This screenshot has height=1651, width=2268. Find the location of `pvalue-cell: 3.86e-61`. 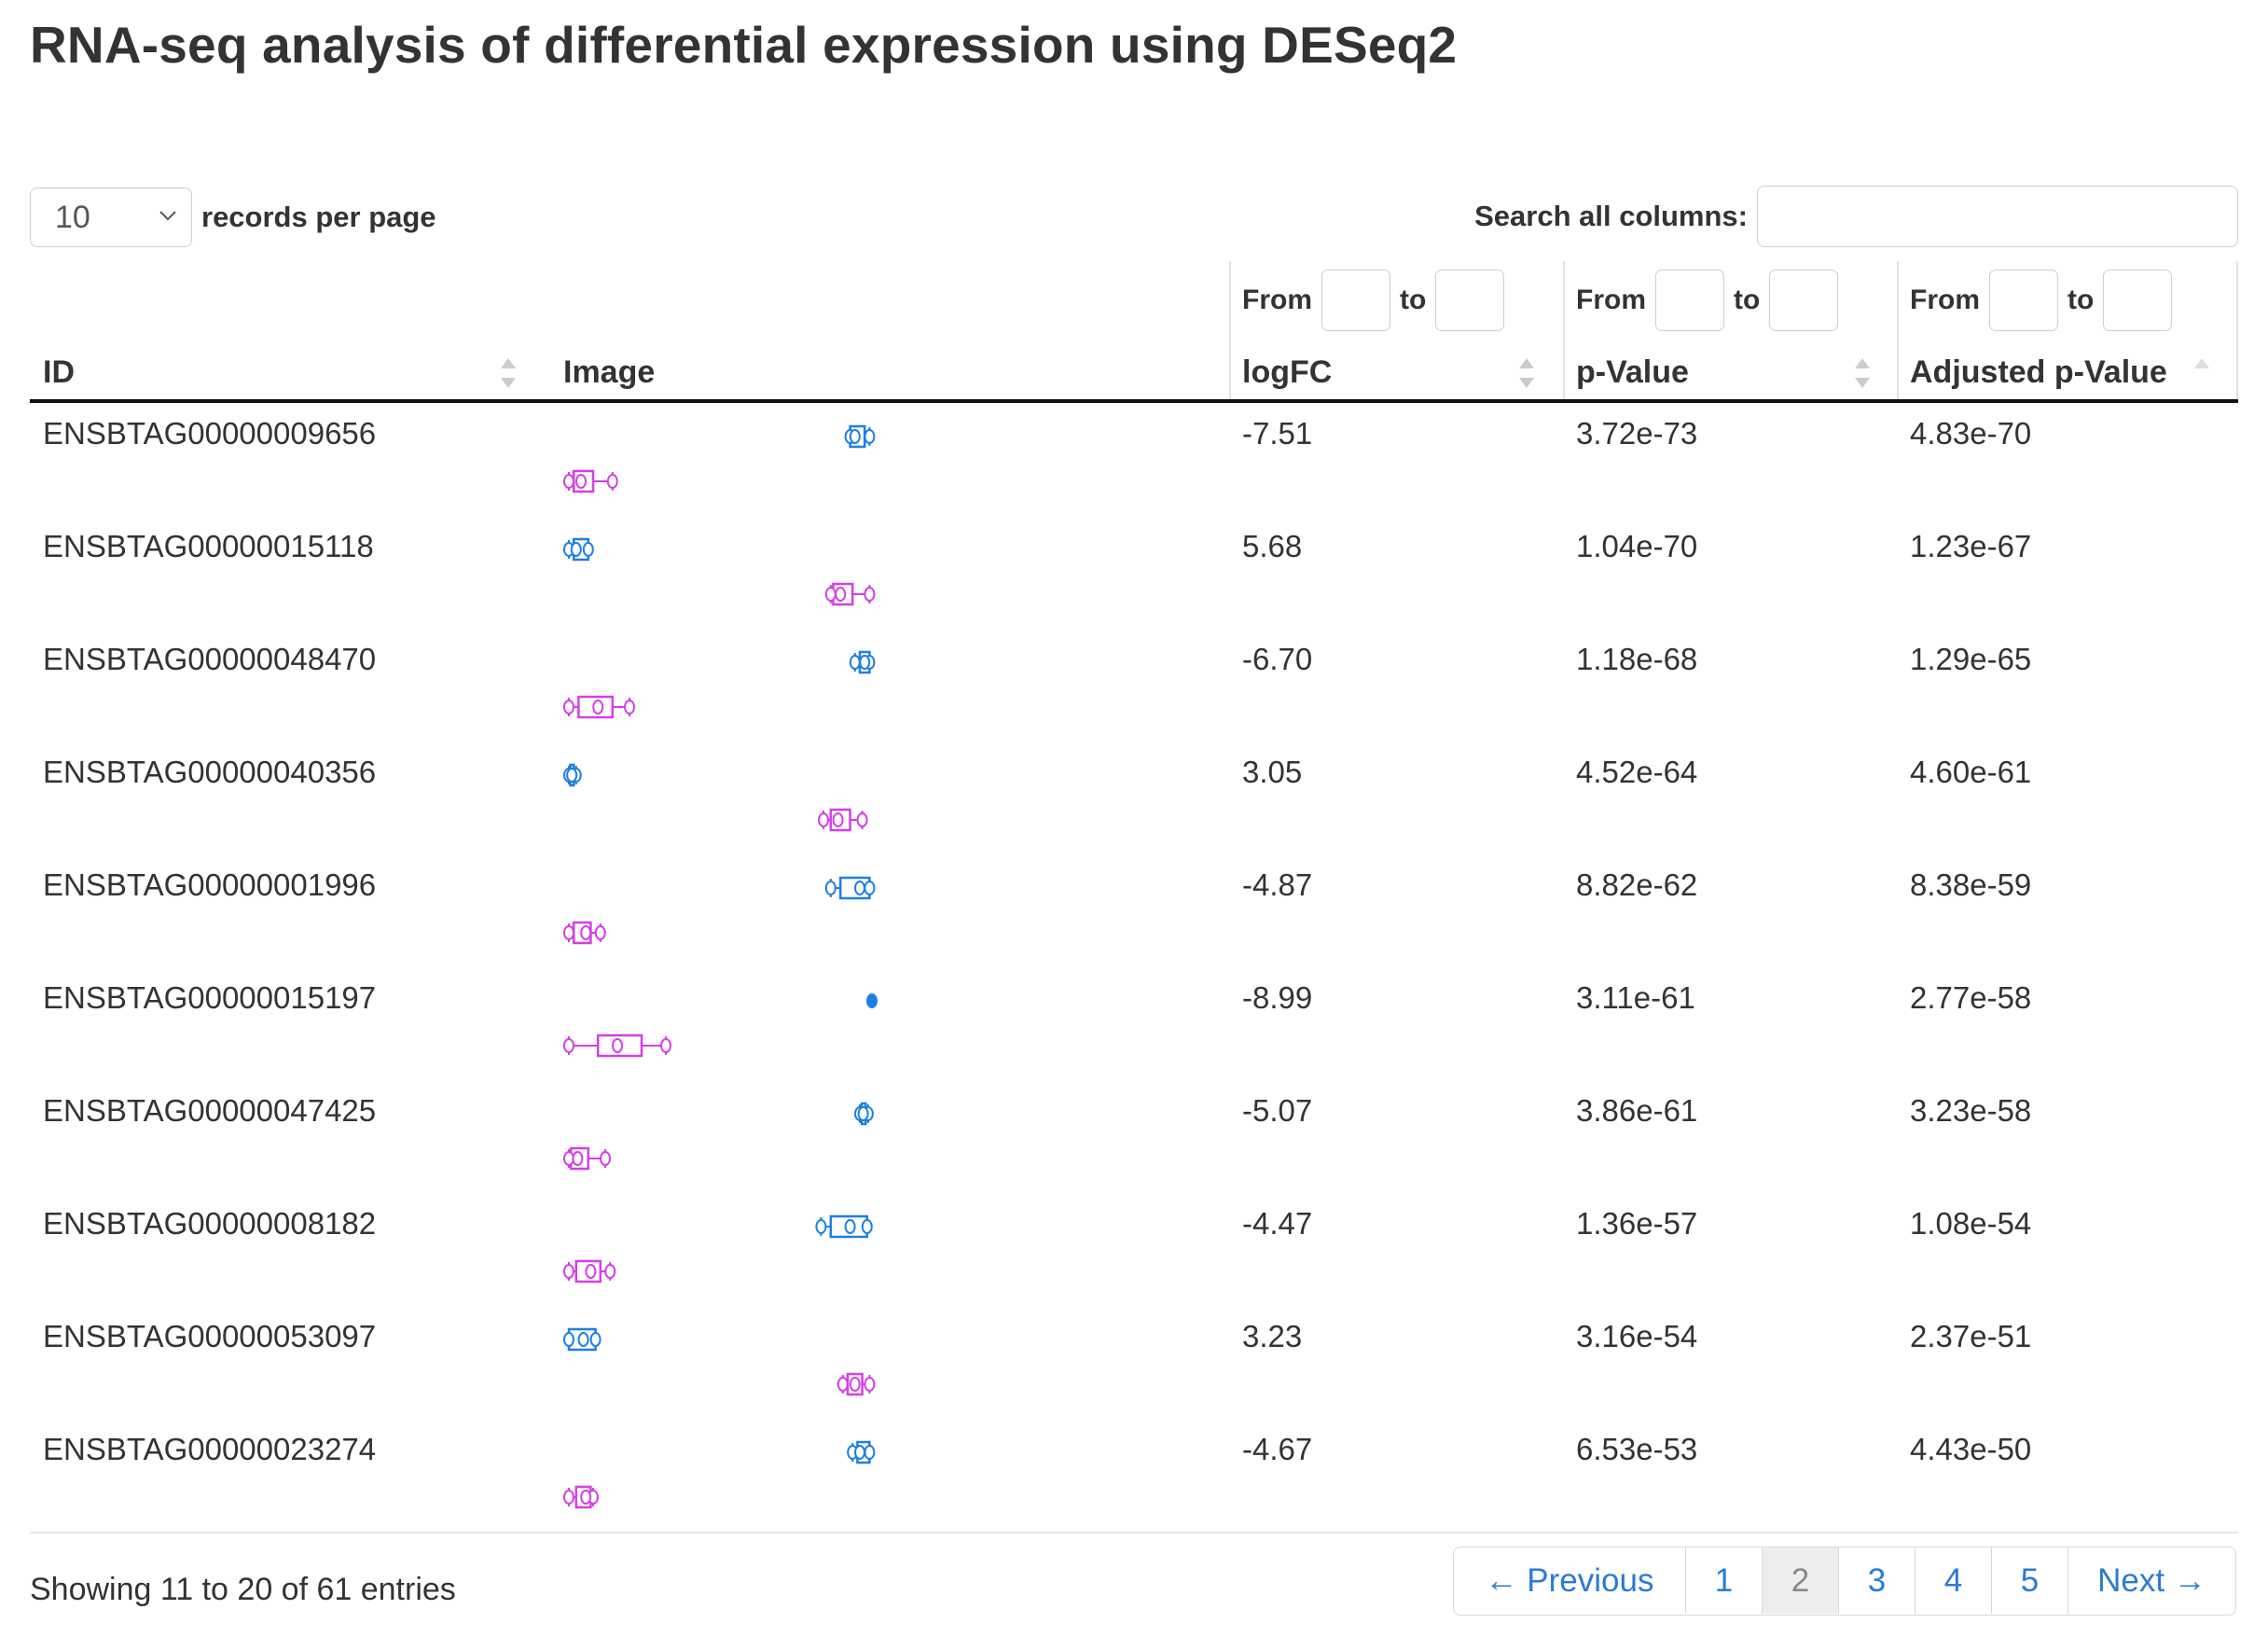

pvalue-cell: 3.86e-61 is located at coordinates (1637, 1110).